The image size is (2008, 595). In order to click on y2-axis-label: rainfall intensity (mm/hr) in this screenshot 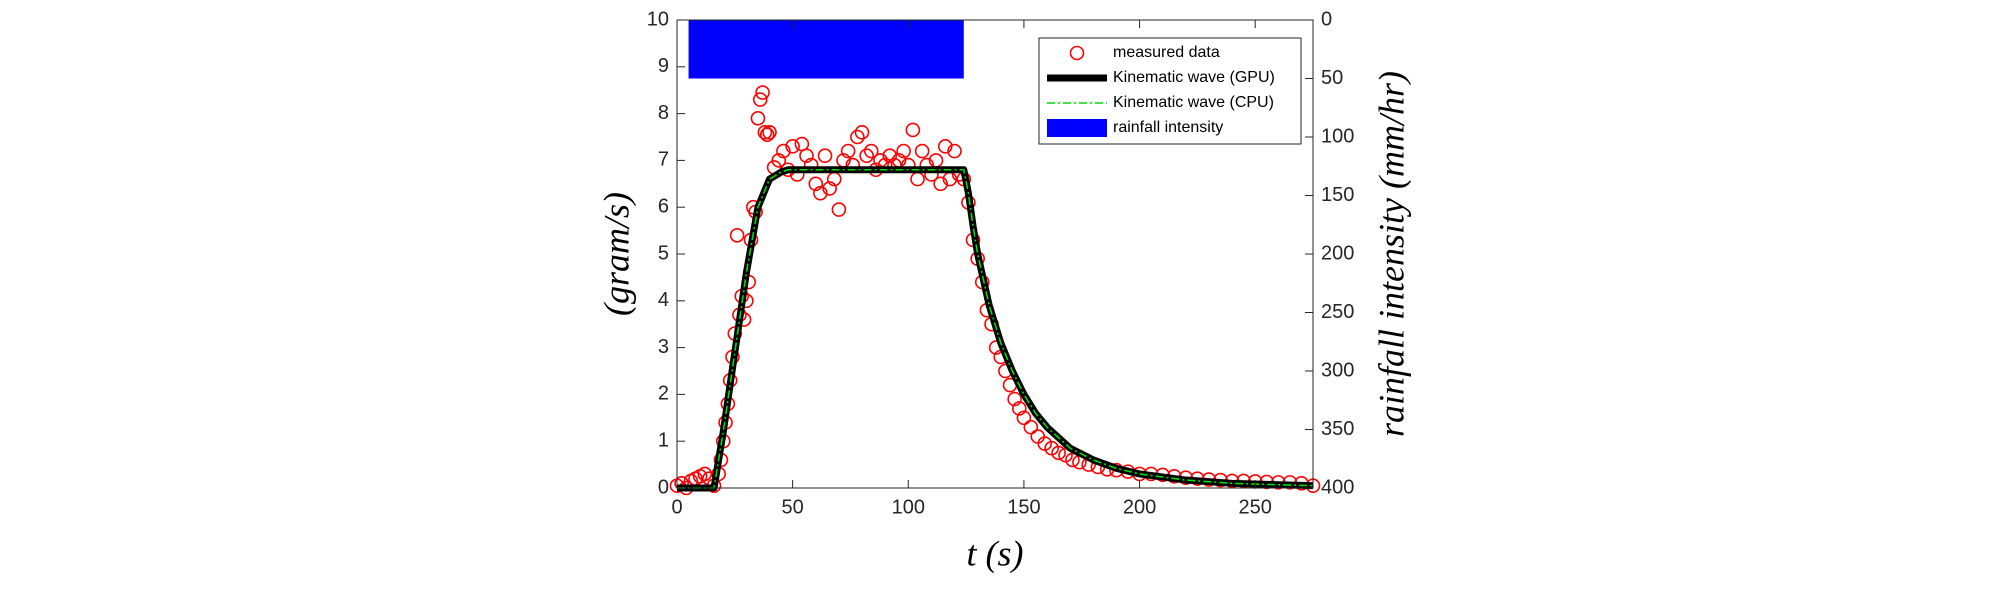, I will do `click(1391, 254)`.